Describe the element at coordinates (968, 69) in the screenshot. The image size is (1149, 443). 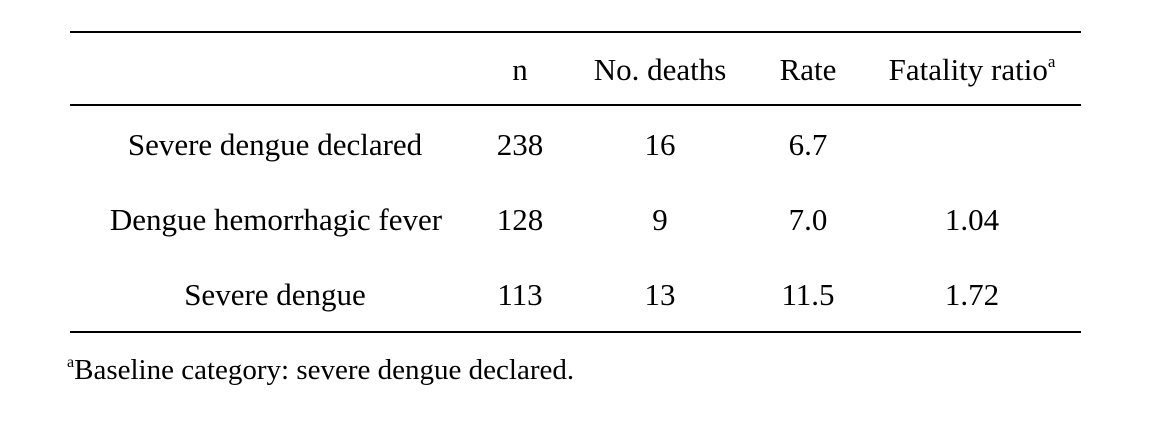
I see `header-fatality-ratio-text: Fatality ratio` at that location.